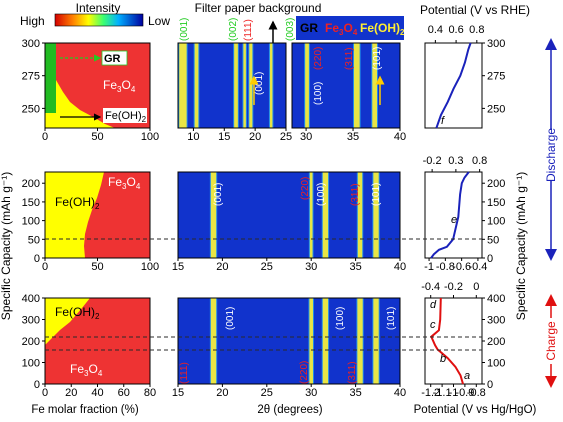 The width and height of the screenshot is (563, 422). I want to click on top-gr-label: GR, so click(112, 59).